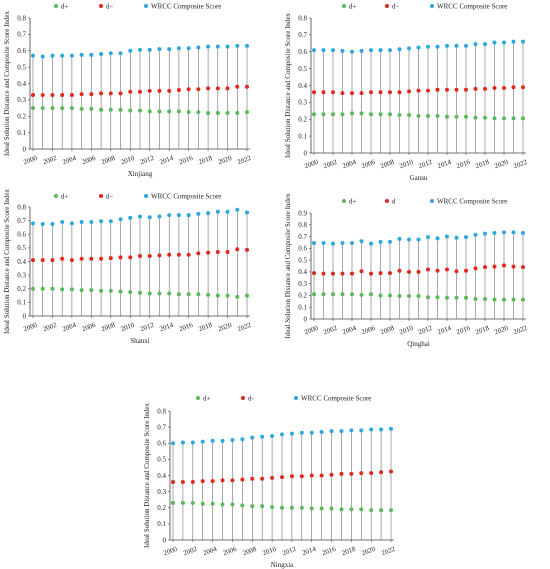 The width and height of the screenshot is (550, 569). What do you see at coordinates (140, 341) in the screenshot?
I see `x-axis-label: Shanxi` at bounding box center [140, 341].